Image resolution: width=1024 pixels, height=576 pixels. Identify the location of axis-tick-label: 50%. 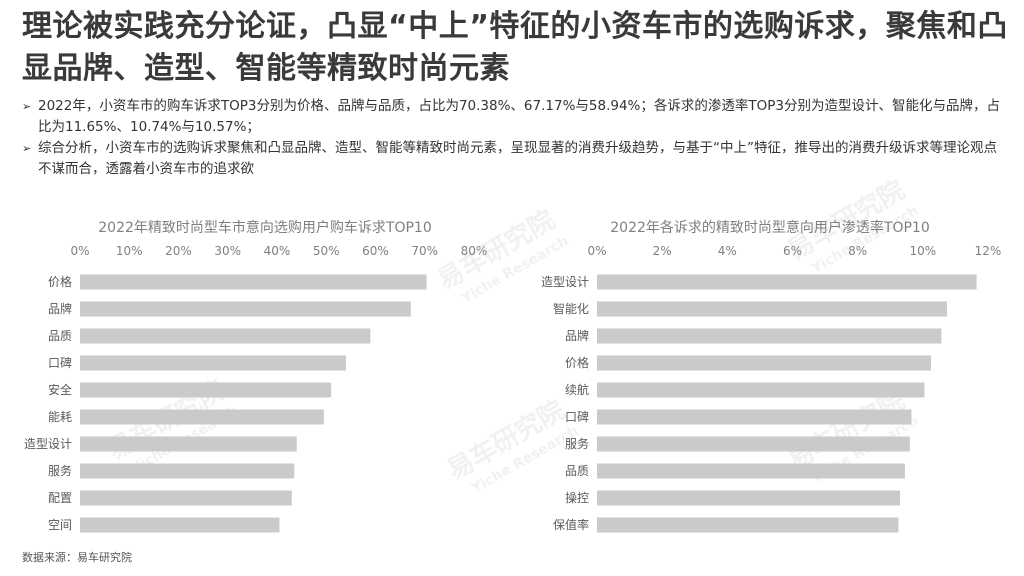
(326, 251).